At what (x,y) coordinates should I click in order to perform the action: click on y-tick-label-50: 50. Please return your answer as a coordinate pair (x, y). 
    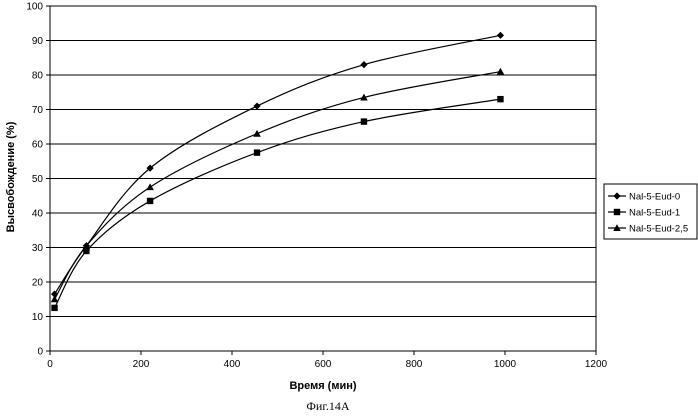
    Looking at the image, I should click on (38, 179).